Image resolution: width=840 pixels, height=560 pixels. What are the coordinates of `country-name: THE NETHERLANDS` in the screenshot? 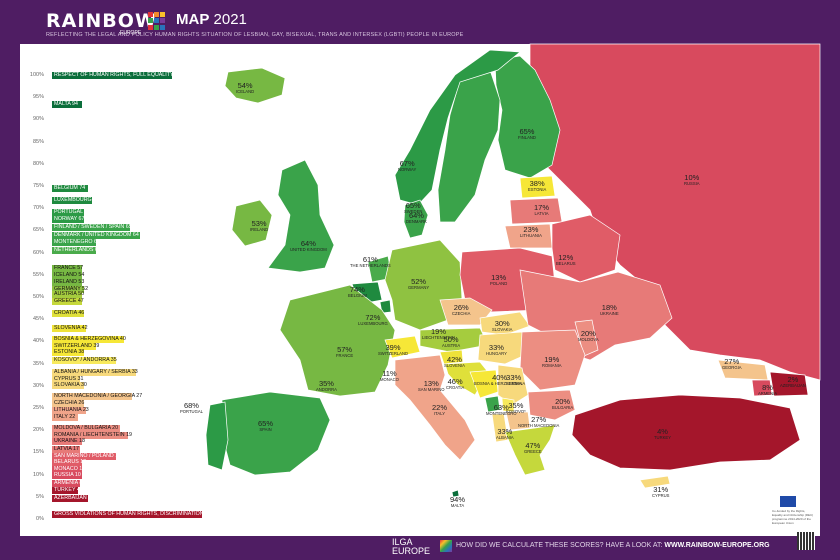 It's located at (370, 265).